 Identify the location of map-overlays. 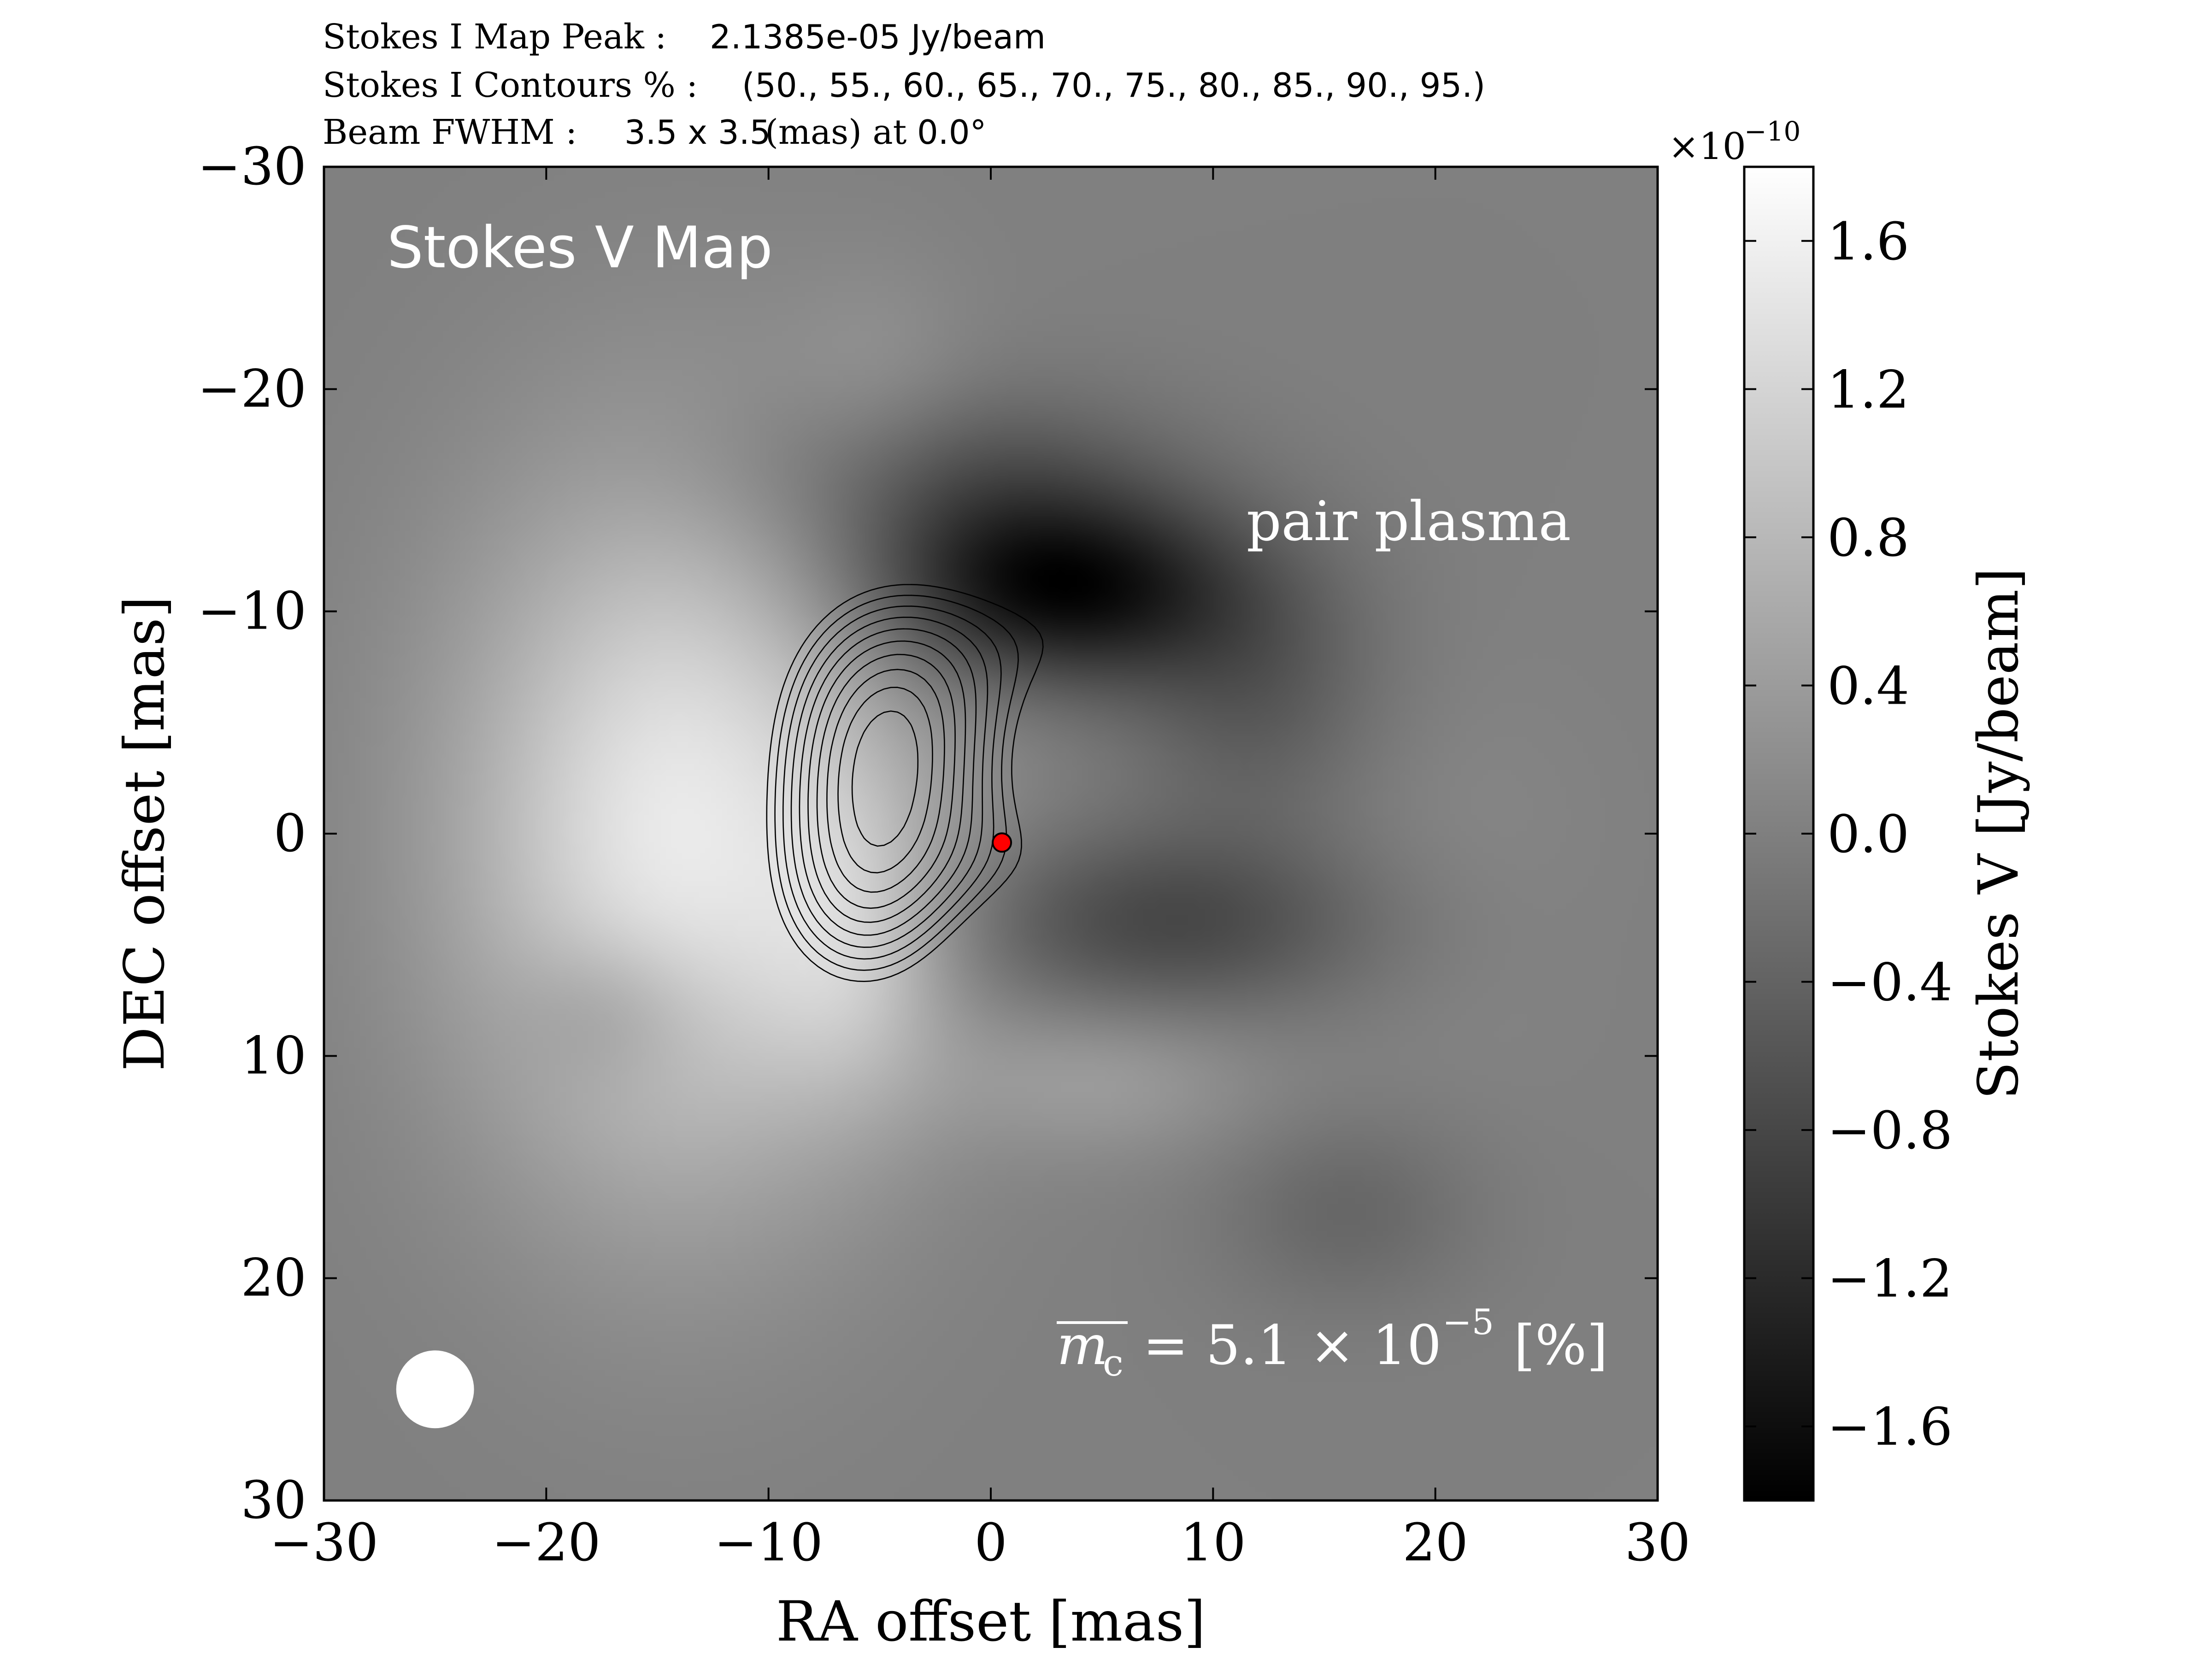
(704, 1130).